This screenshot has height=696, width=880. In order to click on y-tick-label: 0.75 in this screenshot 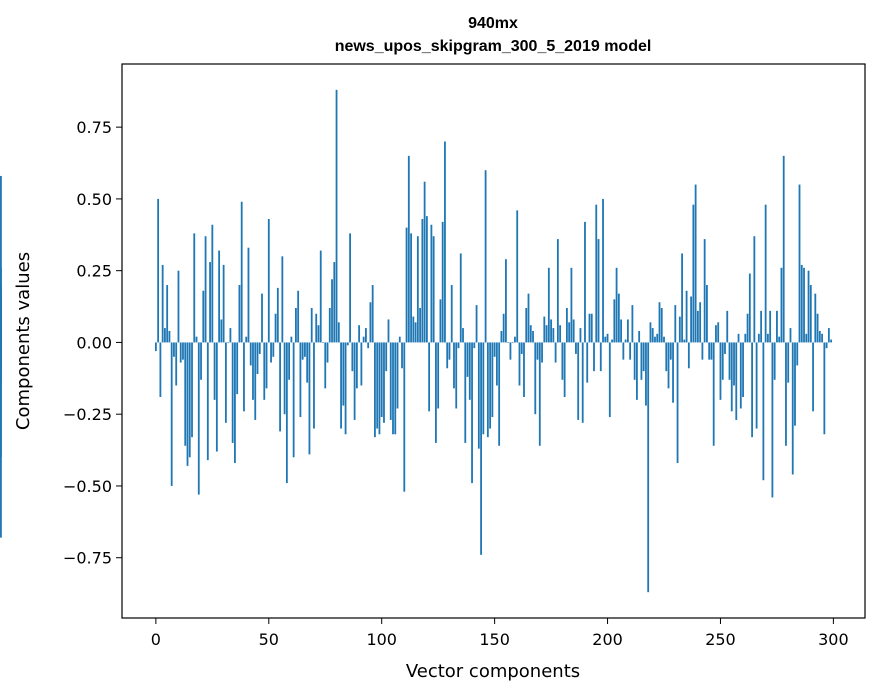, I will do `click(94, 127)`.